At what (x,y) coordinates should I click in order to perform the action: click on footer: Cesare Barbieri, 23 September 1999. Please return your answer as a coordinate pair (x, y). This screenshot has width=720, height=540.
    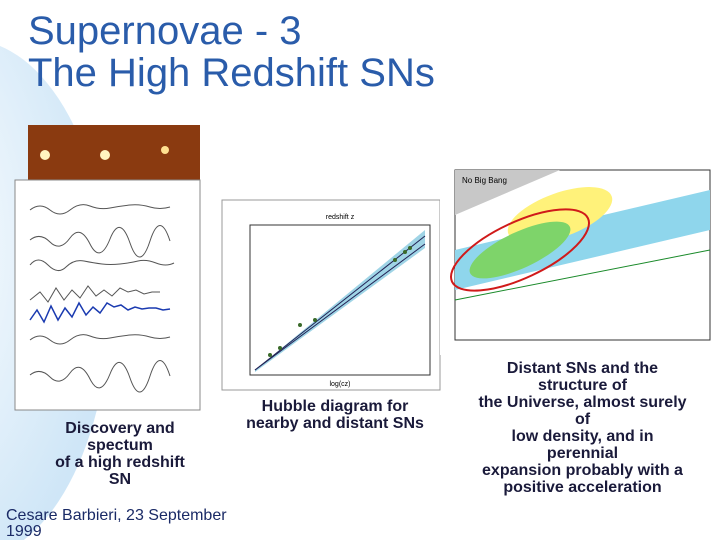
    Looking at the image, I should click on (116, 524).